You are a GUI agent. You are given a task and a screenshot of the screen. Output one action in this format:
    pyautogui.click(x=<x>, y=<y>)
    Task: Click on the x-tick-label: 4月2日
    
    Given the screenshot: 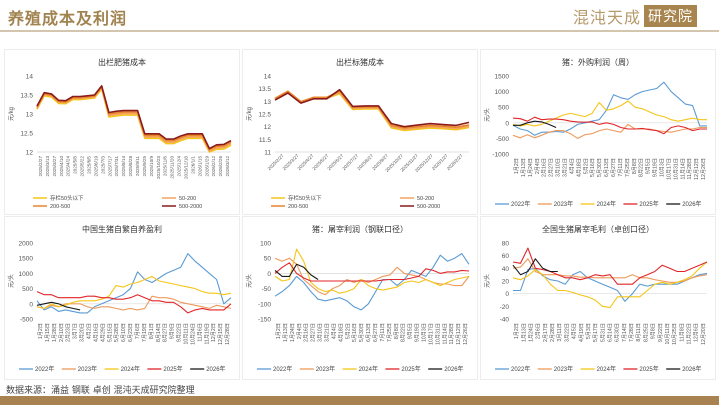 What is the action you would take?
    pyautogui.click(x=88, y=331)
    